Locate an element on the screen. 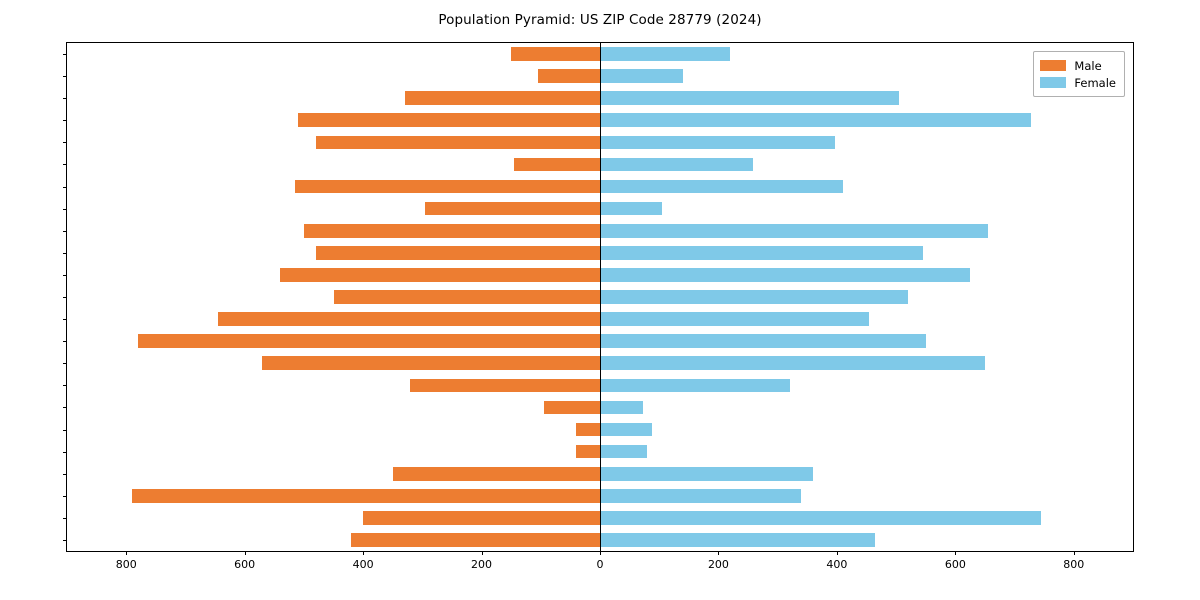 This screenshot has width=1200, height=600. x-tick-label: 0 is located at coordinates (600, 564).